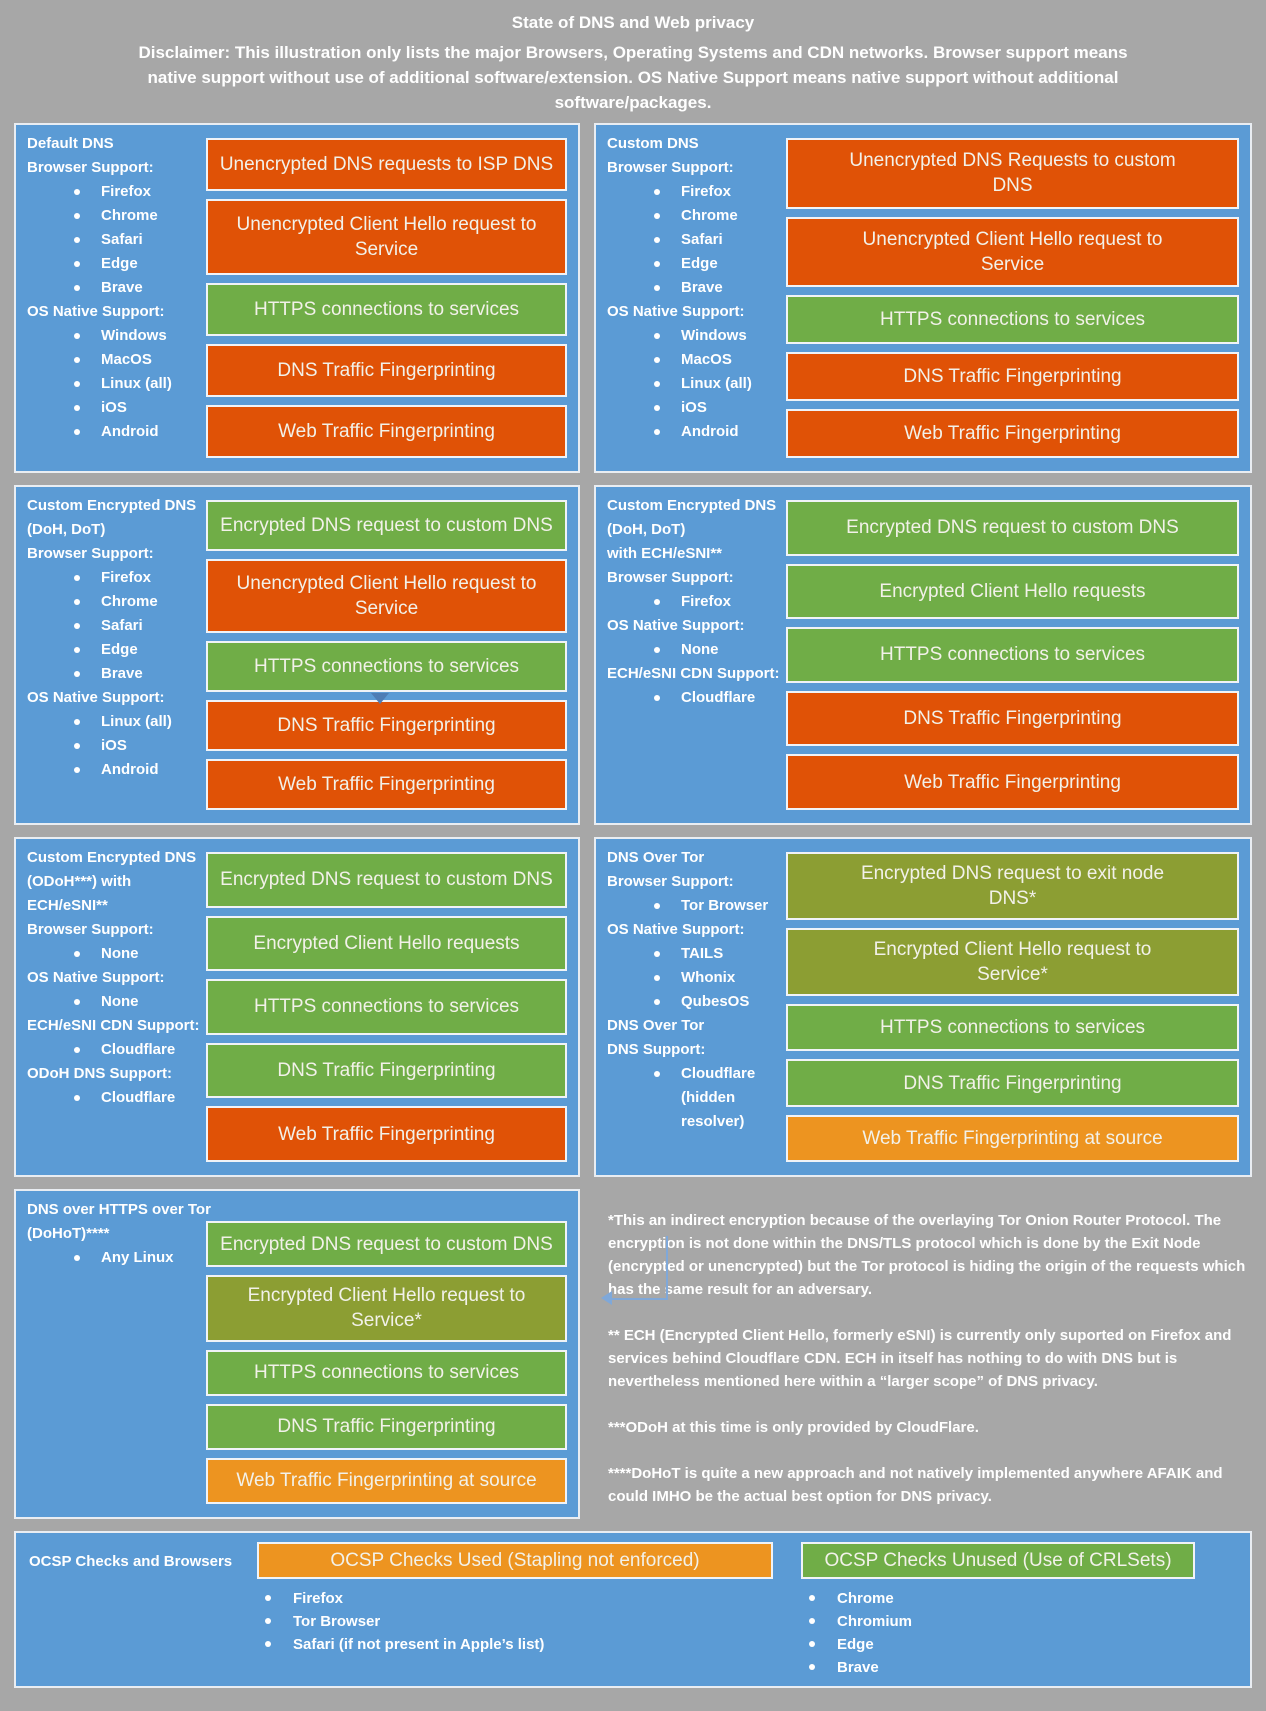  Describe the element at coordinates (115, 626) in the screenshot. I see `support-line: Safari` at that location.